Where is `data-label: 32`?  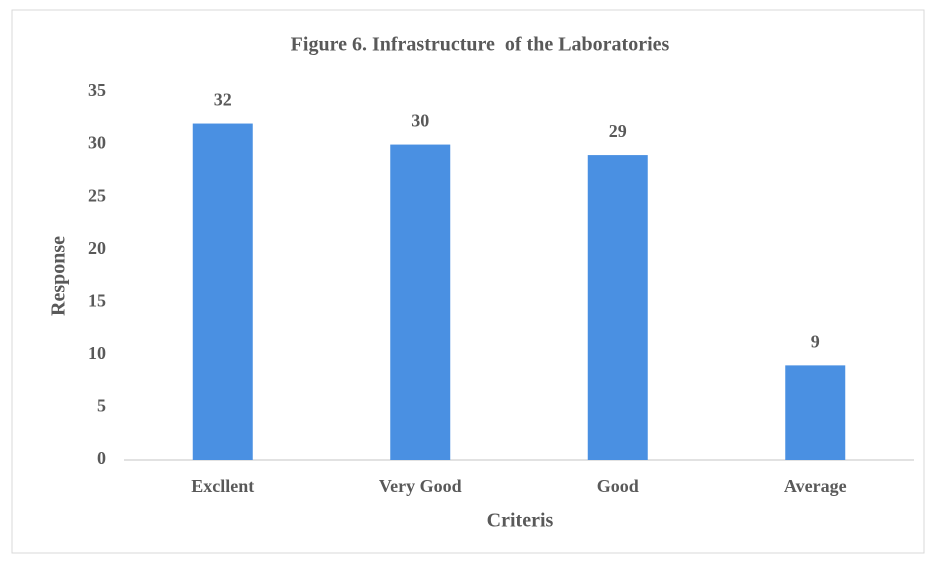
data-label: 32 is located at coordinates (223, 100).